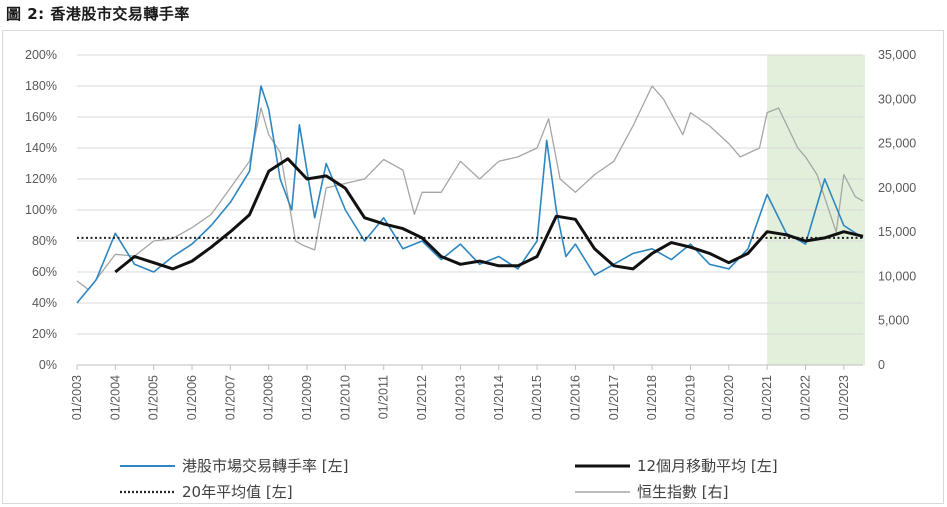  Describe the element at coordinates (44, 241) in the screenshot. I see `y-left-tick-label: 80%` at that location.